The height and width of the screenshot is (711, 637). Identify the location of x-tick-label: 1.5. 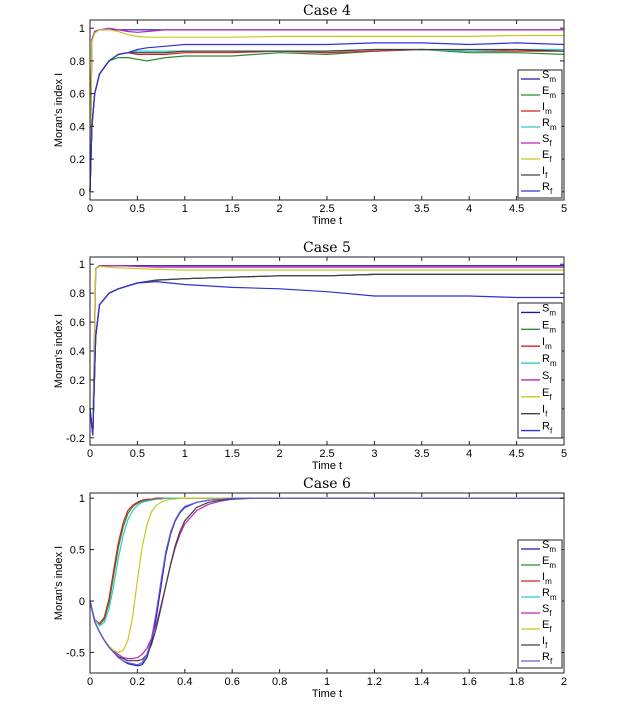
(232, 209).